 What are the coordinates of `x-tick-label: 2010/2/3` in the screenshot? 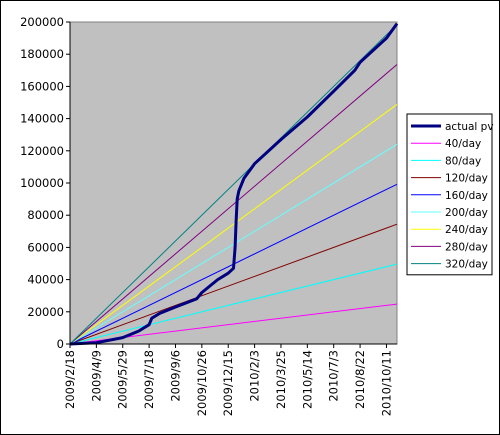 It's located at (255, 376).